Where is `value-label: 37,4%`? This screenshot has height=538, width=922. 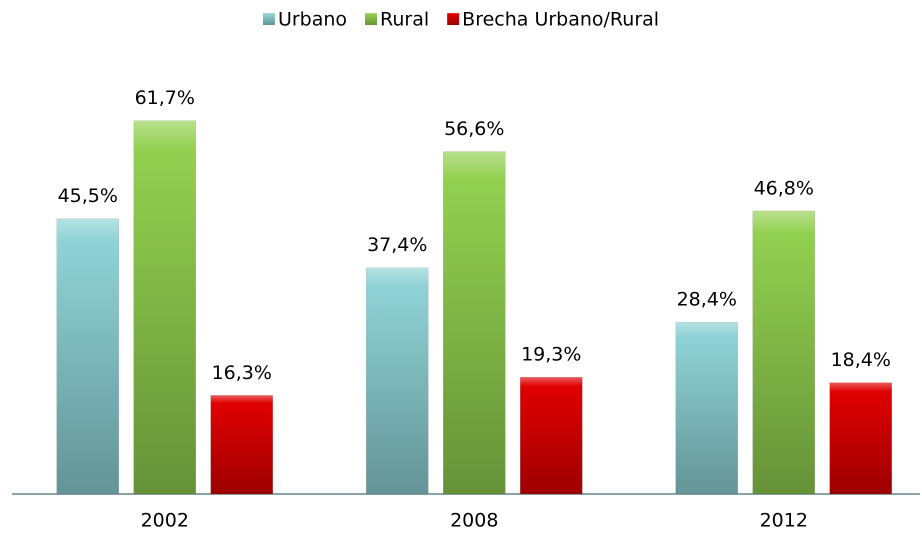
value-label: 37,4% is located at coordinates (397, 245).